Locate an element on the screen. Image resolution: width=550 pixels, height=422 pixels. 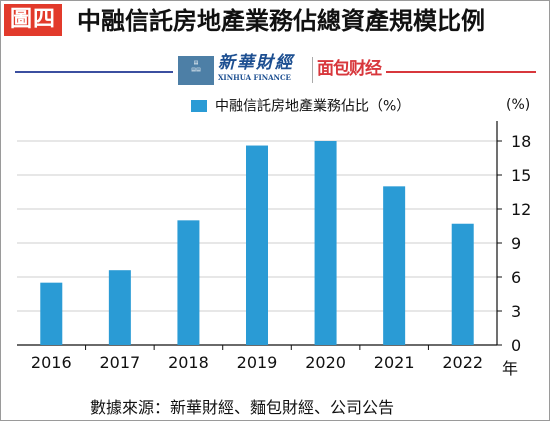
xinhua-logo-icon: ▤ ▤▤ is located at coordinates (196, 70).